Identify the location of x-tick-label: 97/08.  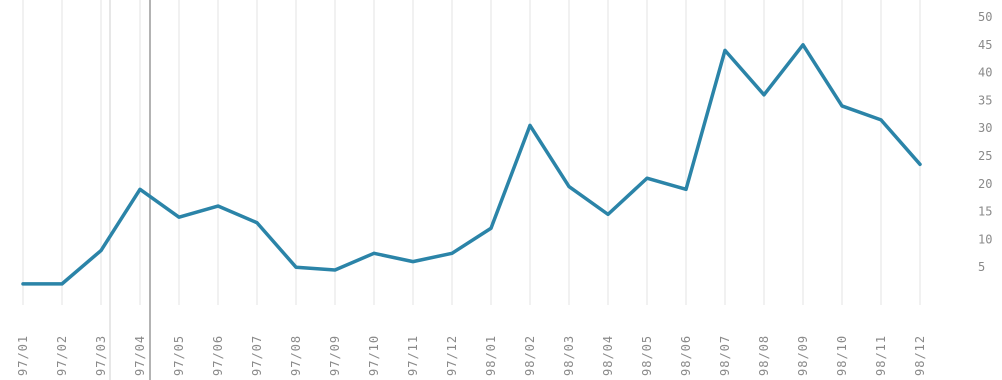
(296, 355).